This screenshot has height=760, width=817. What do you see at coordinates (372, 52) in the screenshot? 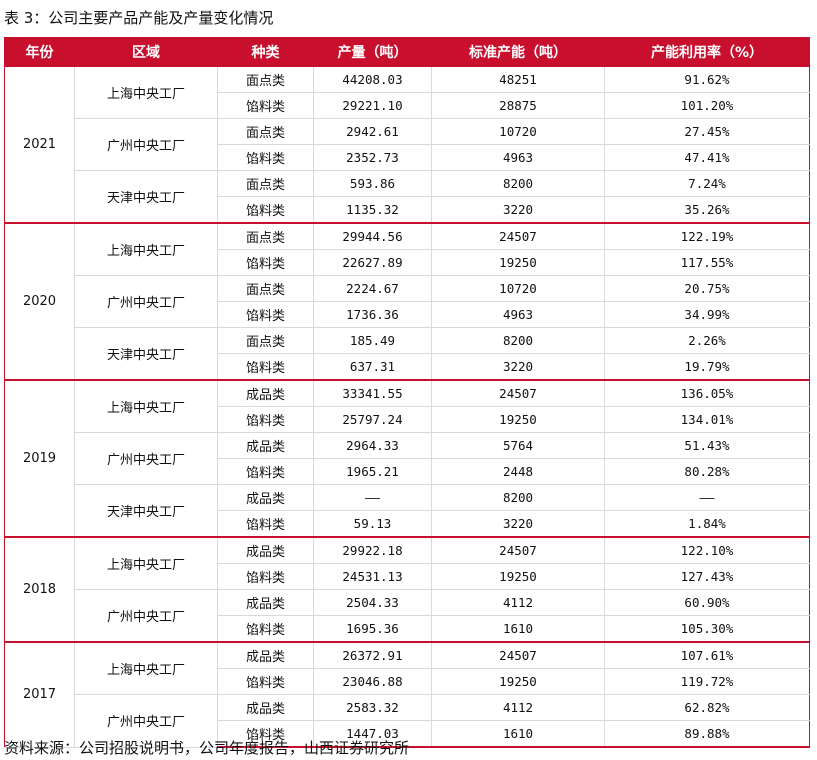
I see `header-output: 产量（吨）` at bounding box center [372, 52].